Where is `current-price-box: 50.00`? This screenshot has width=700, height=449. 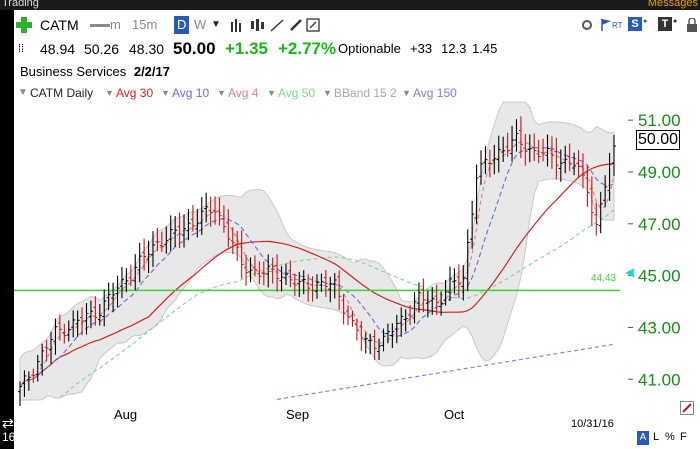 current-price-box: 50.00 is located at coordinates (658, 140).